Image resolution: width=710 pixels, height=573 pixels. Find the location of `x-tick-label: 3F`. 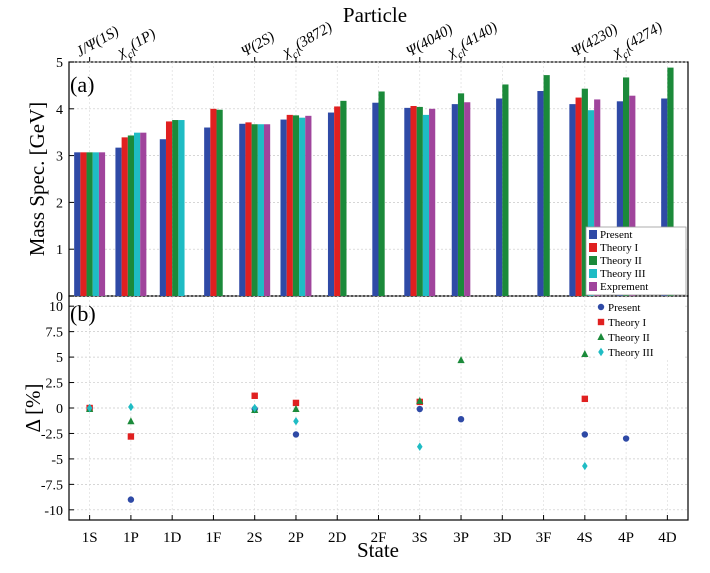

x-tick-label: 3F is located at coordinates (544, 538).